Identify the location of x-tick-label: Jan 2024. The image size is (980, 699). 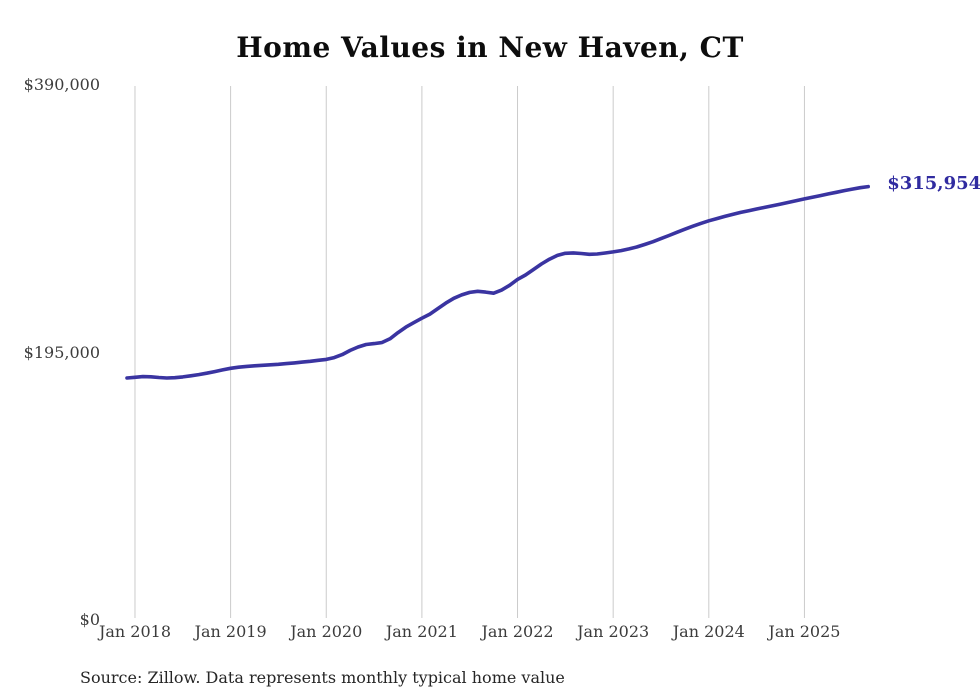
(708, 631).